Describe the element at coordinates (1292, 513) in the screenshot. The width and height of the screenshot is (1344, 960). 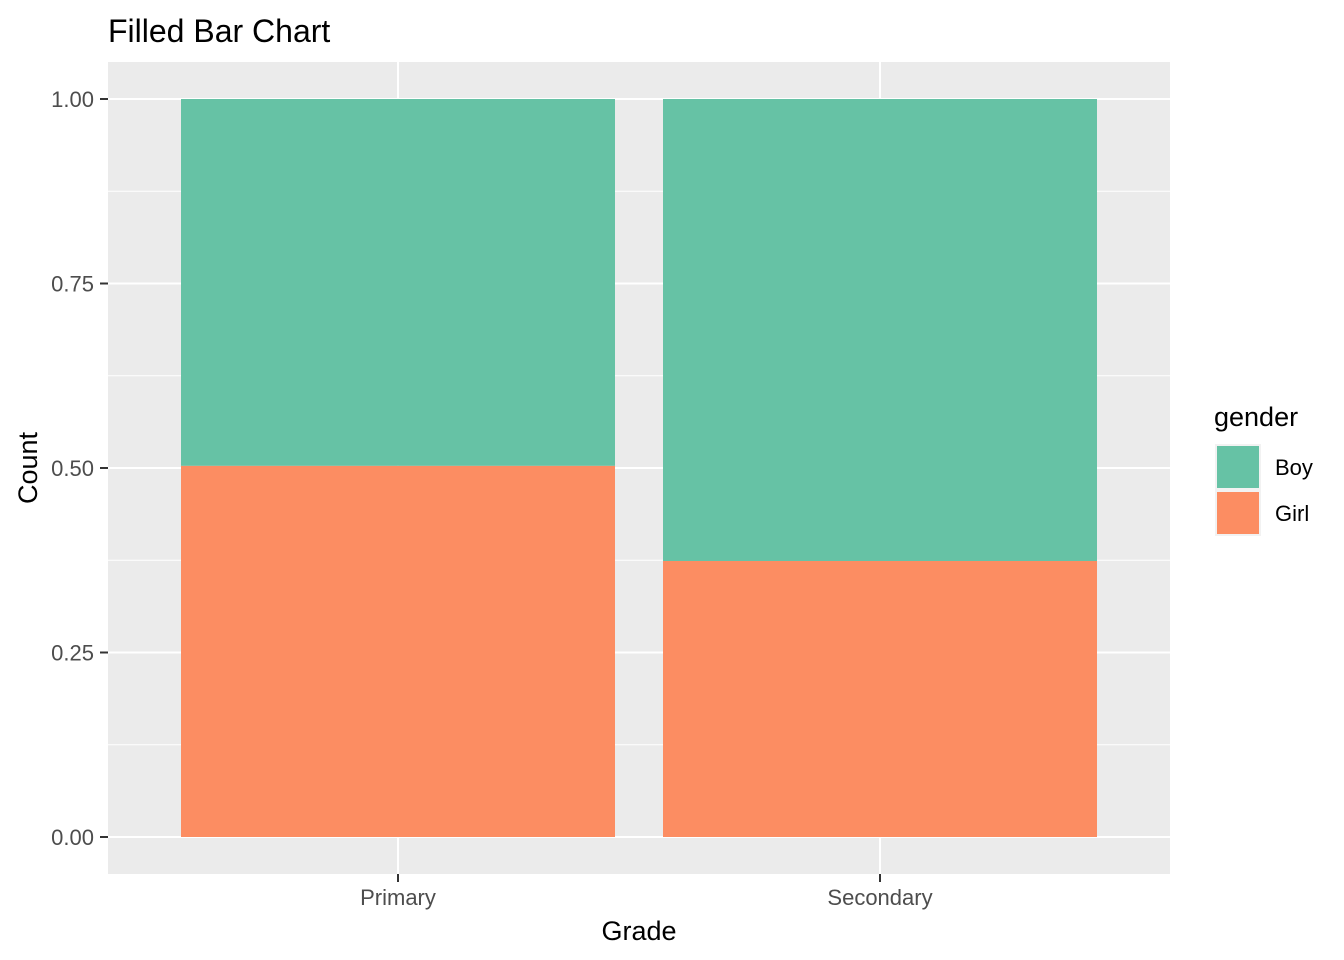
I see `legend-label-girl: Girl` at that location.